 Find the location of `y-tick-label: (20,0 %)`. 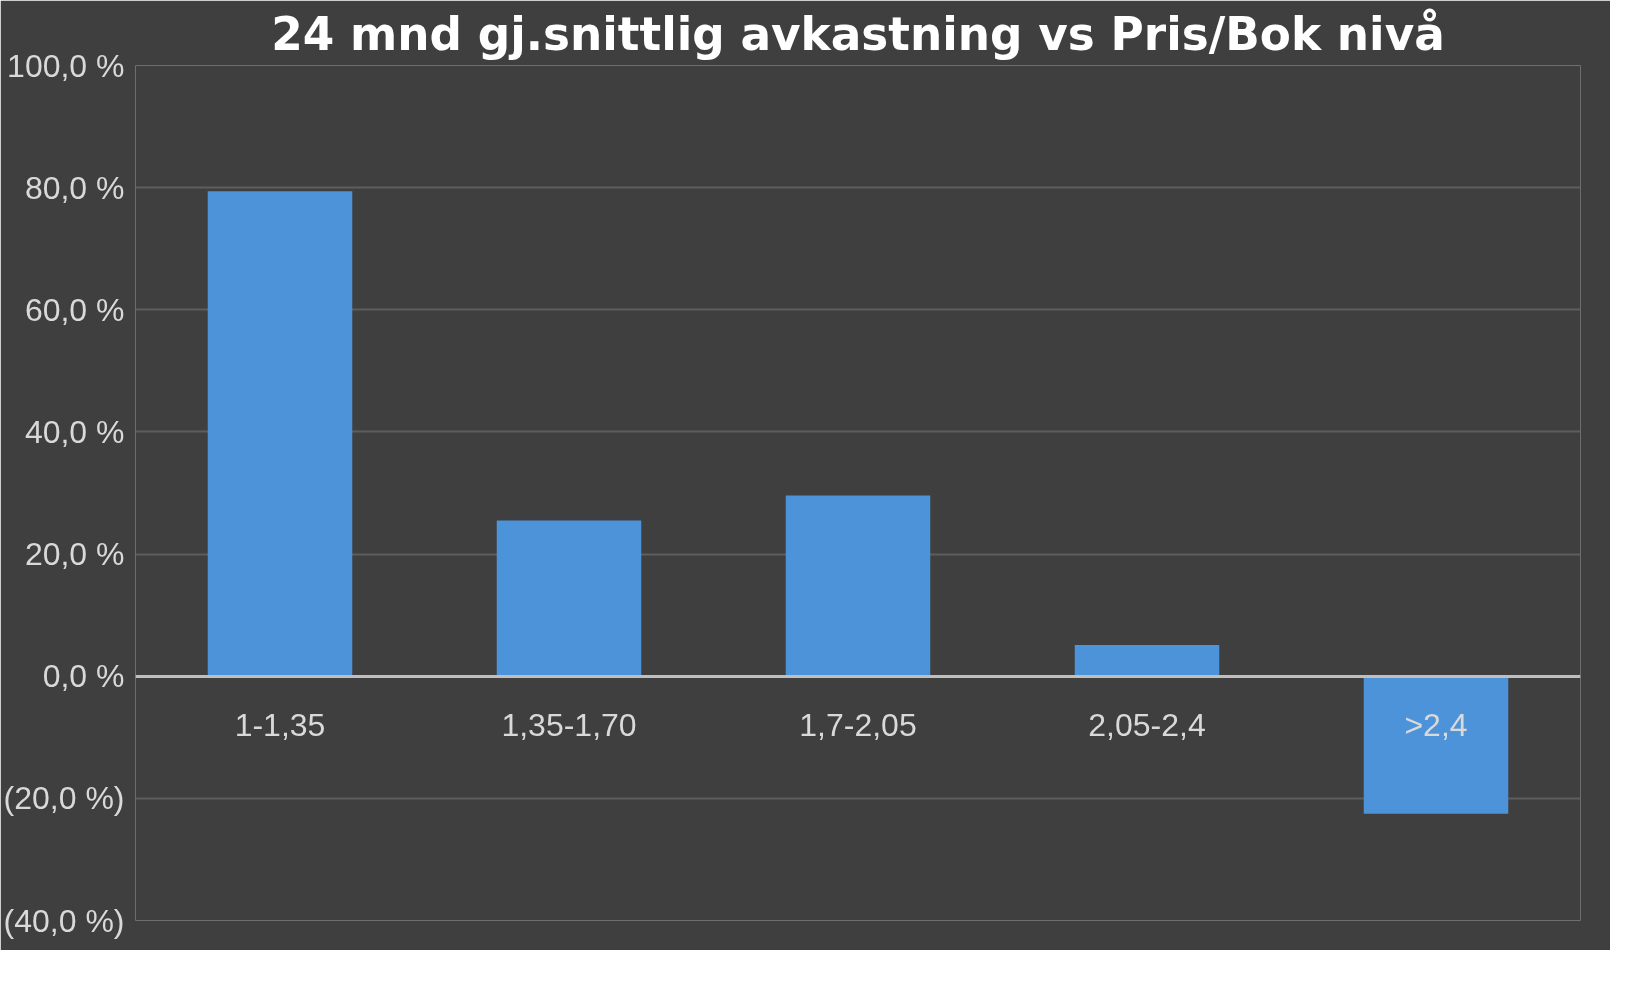

y-tick-label: (20,0 %) is located at coordinates (64, 798).